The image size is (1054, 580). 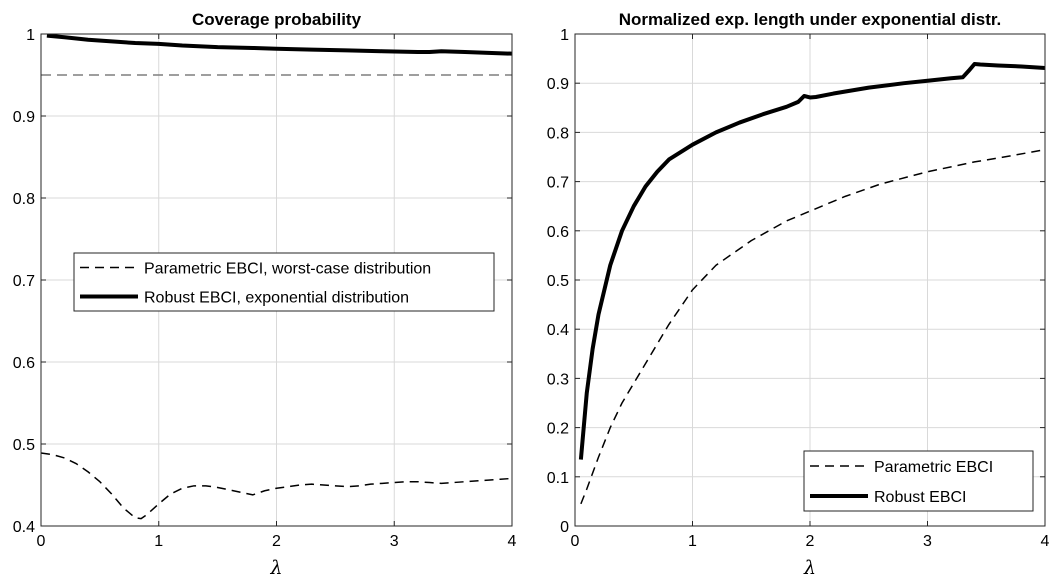 I want to click on legend: Parametric EBCI Robust EBCI, so click(x=918, y=481).